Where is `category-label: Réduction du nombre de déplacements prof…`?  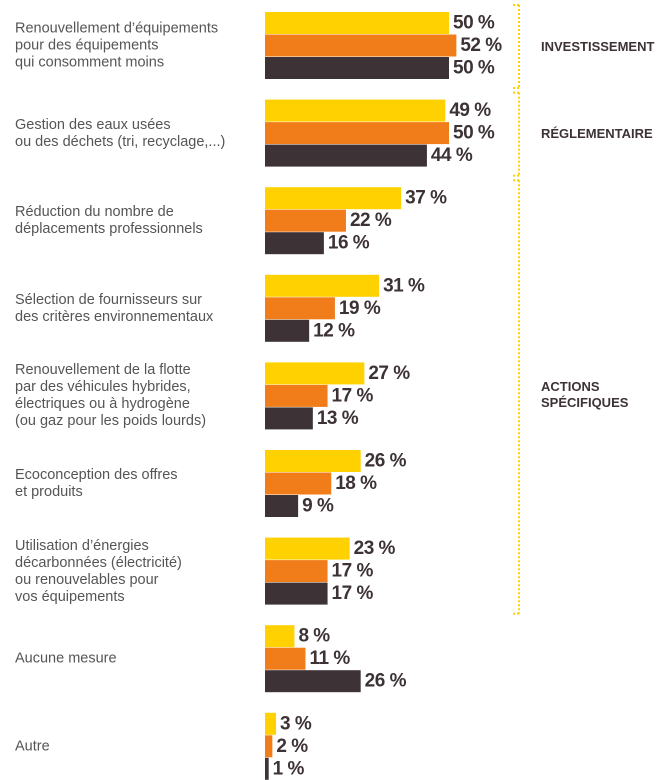
category-label: Réduction du nombre de déplacements prof… is located at coordinates (109, 221).